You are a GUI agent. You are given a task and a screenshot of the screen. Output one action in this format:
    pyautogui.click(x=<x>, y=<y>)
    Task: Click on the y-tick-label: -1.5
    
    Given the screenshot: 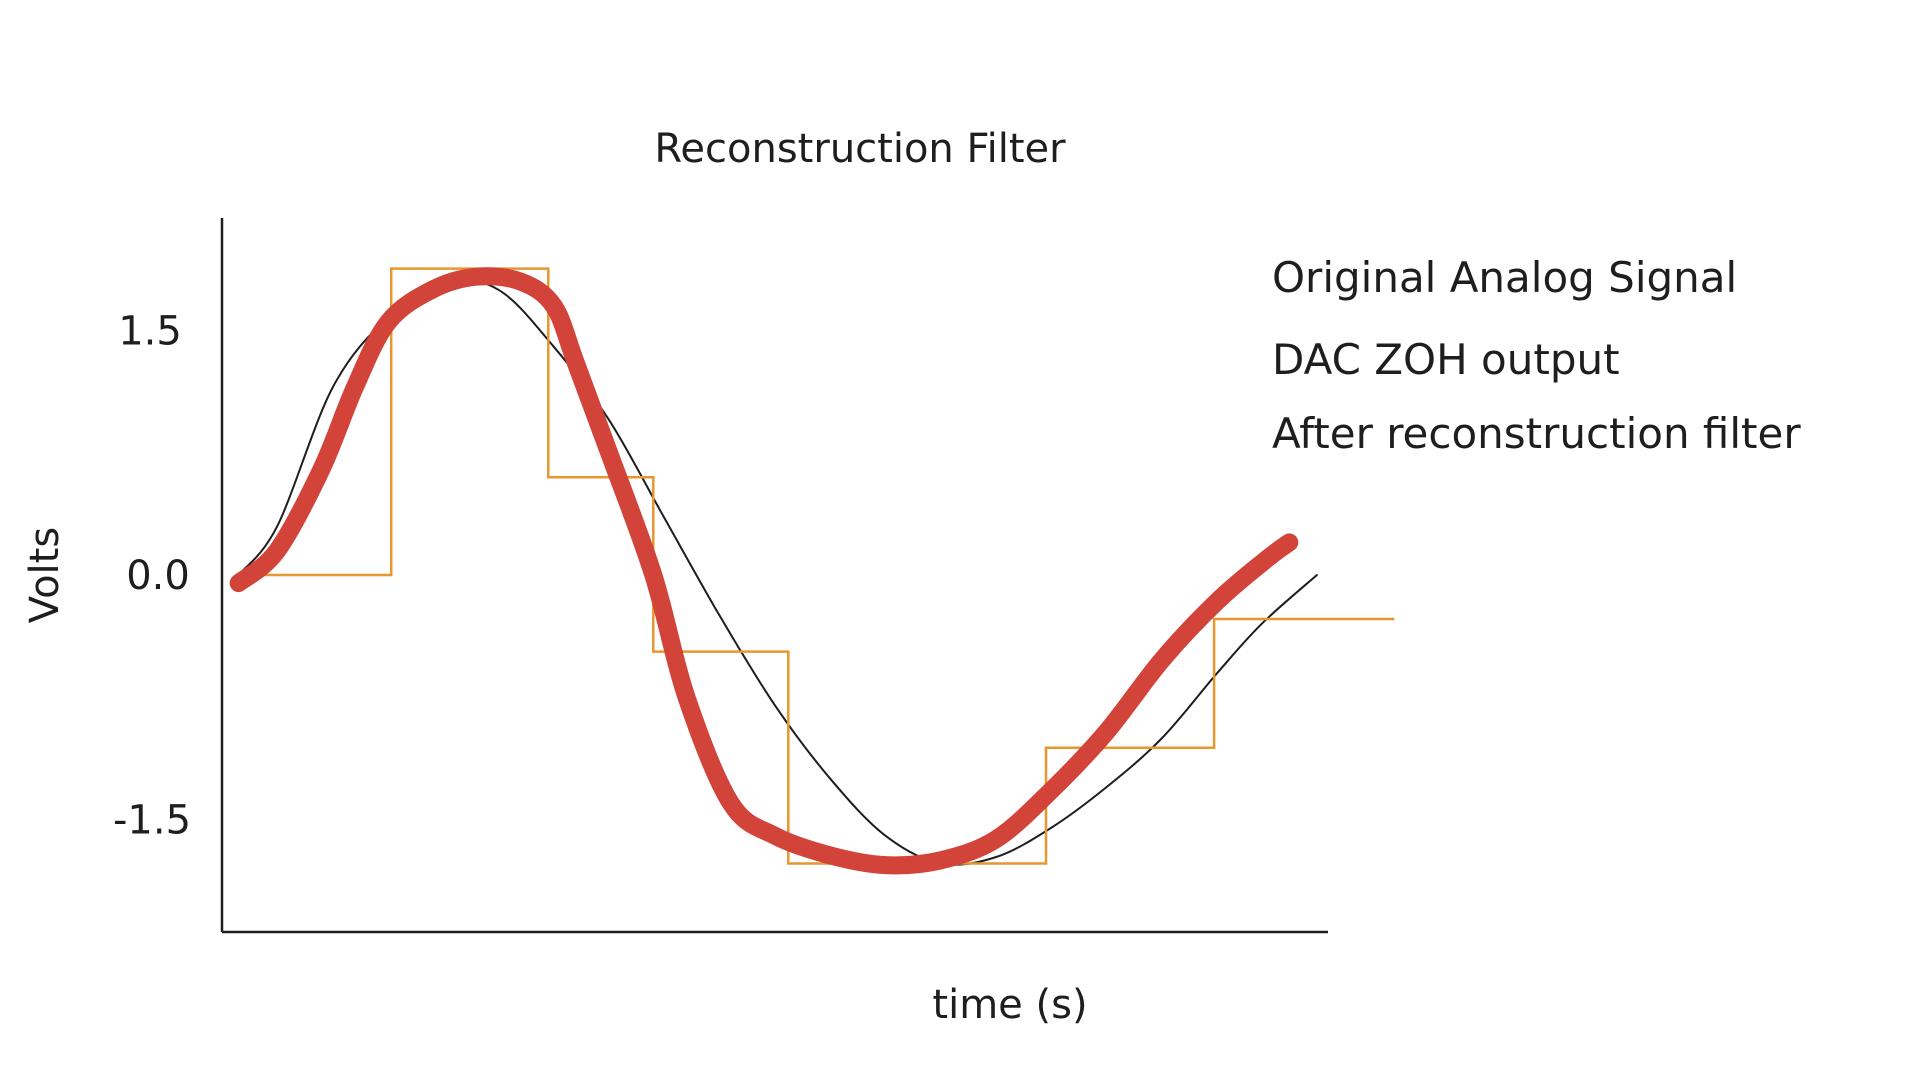 What is the action you would take?
    pyautogui.click(x=152, y=821)
    